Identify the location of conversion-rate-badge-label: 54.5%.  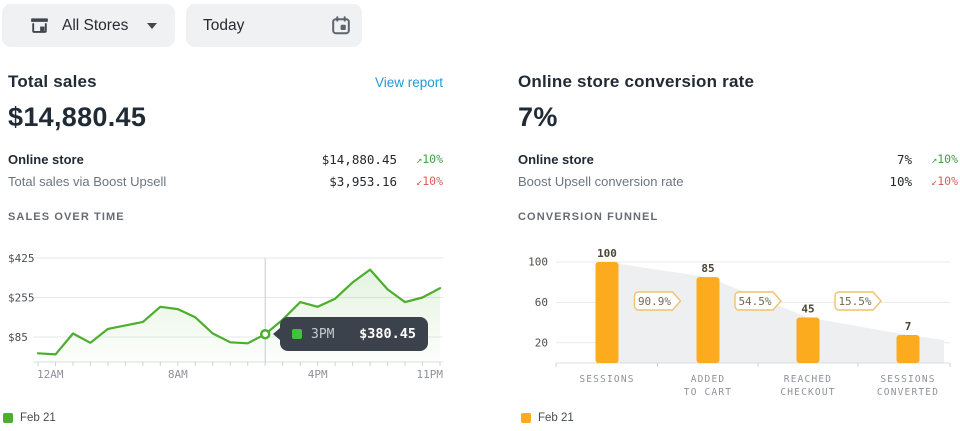
(754, 301).